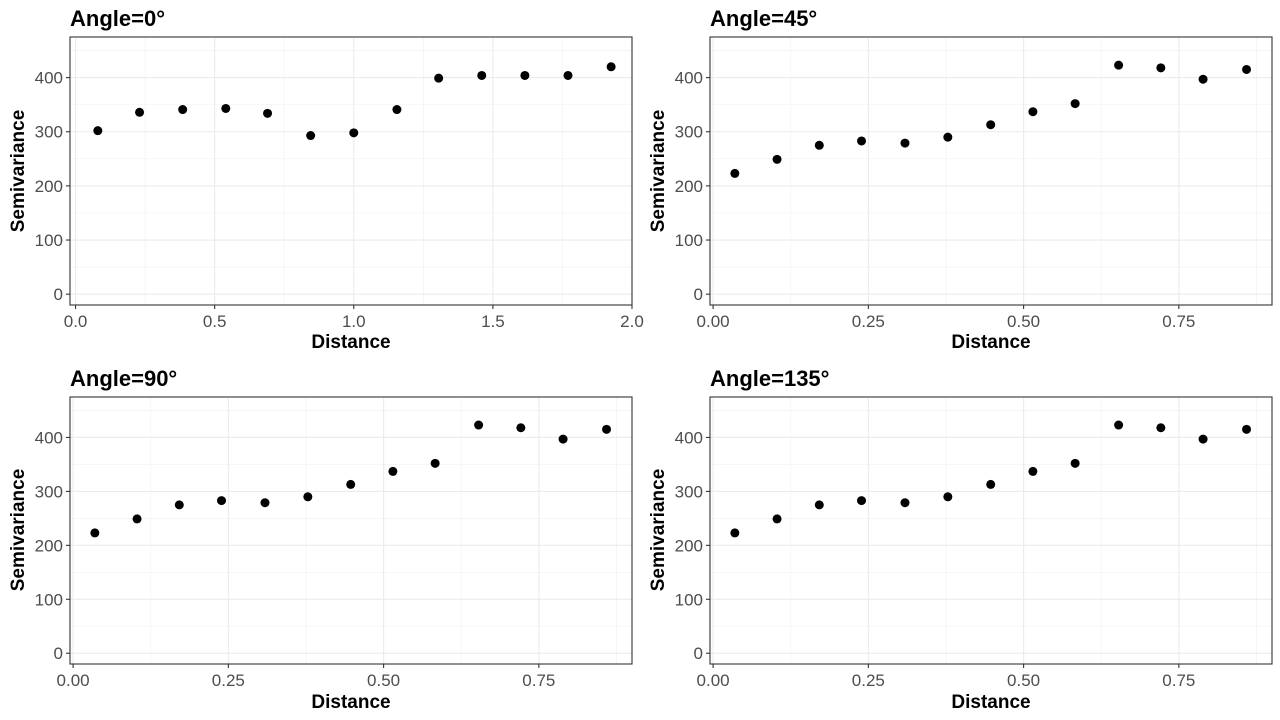  I want to click on panel-title: Angle=0°, so click(117, 18).